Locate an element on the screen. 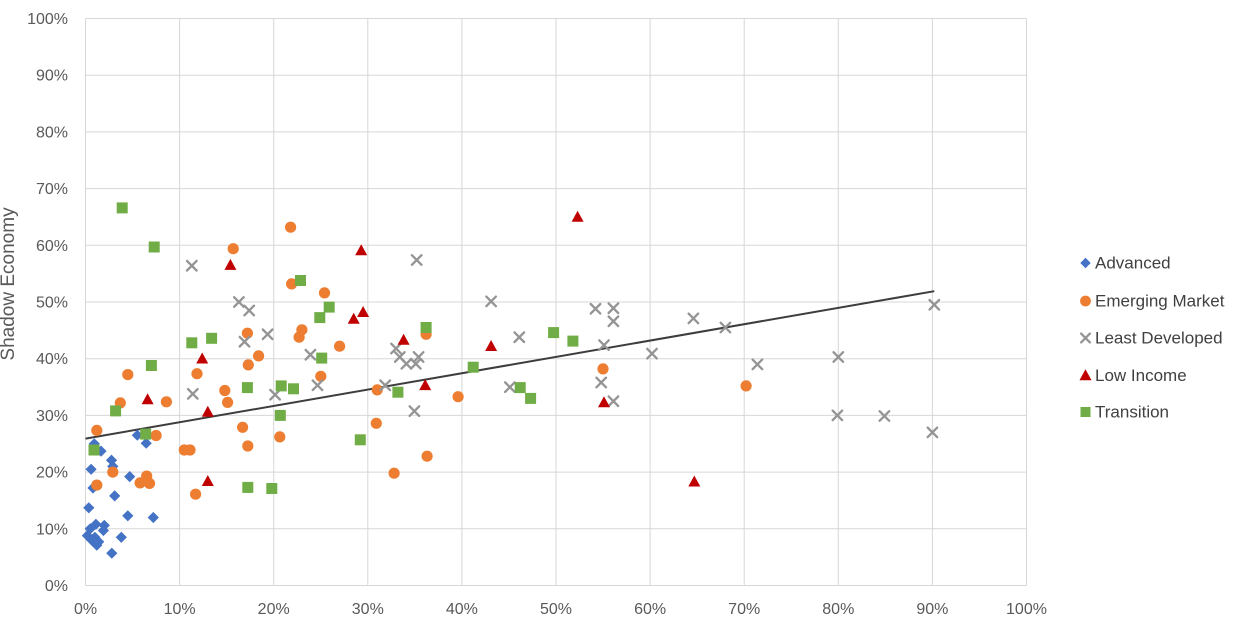 Image resolution: width=1239 pixels, height=631 pixels. svg-text: Transition is located at coordinates (1132, 412).